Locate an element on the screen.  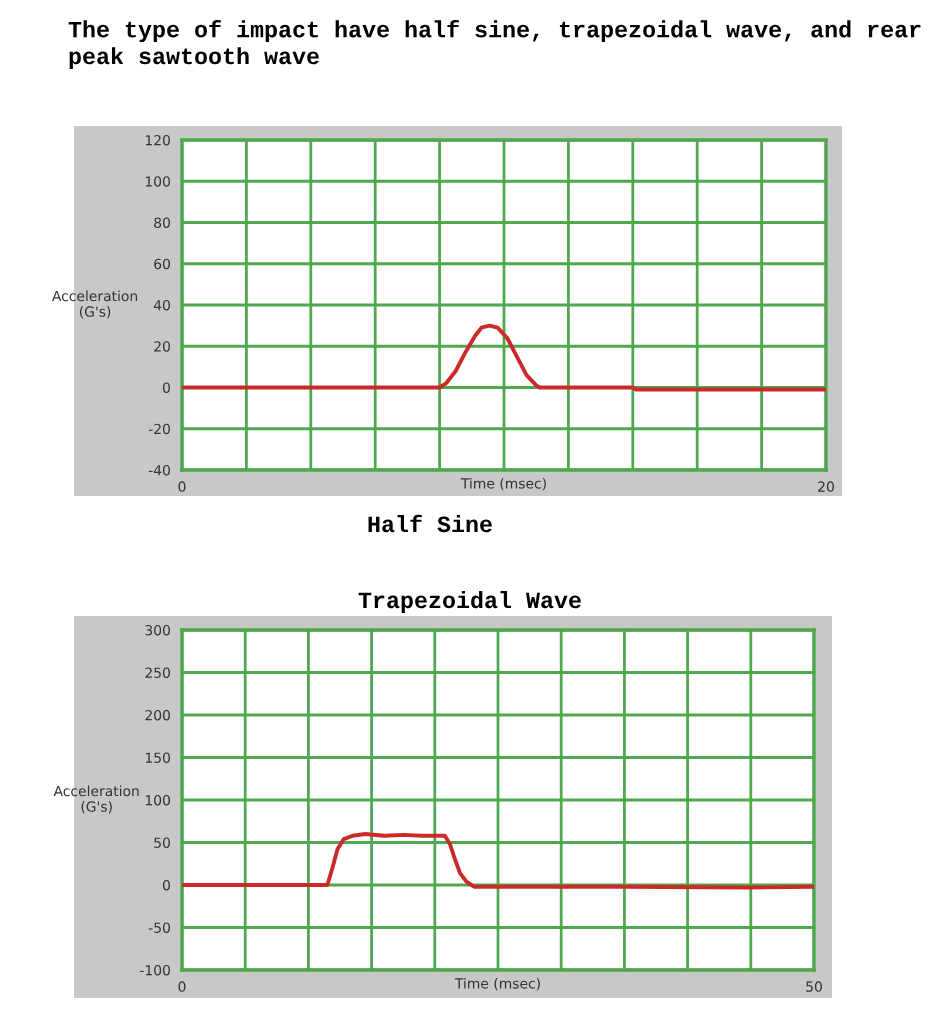
chart-title: The type of impact have half sine, trapezoidal wave, and rear peak sawtooth wave is located at coordinates (494, 44).